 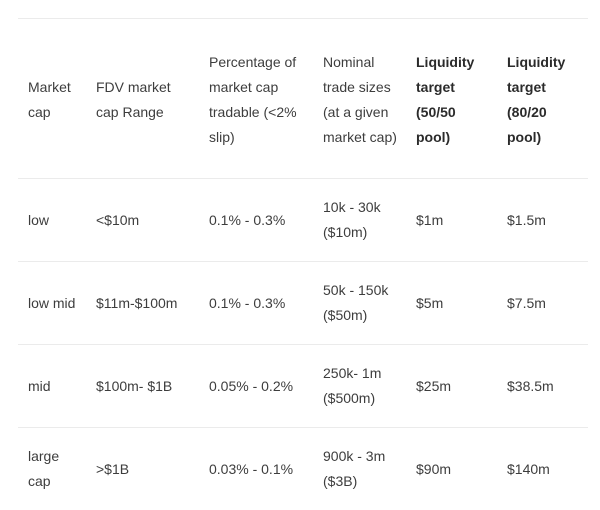 What do you see at coordinates (256, 469) in the screenshot?
I see `cell-percentage-tradable: 0.03% - 0.1%` at bounding box center [256, 469].